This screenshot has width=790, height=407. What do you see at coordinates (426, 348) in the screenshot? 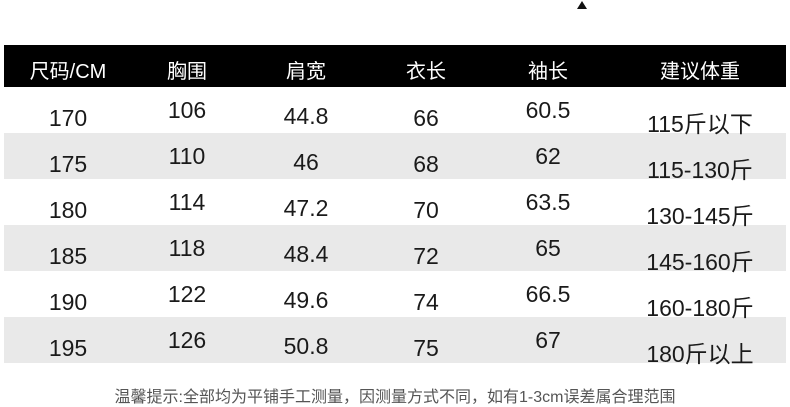
I see `cell-value: 75` at bounding box center [426, 348].